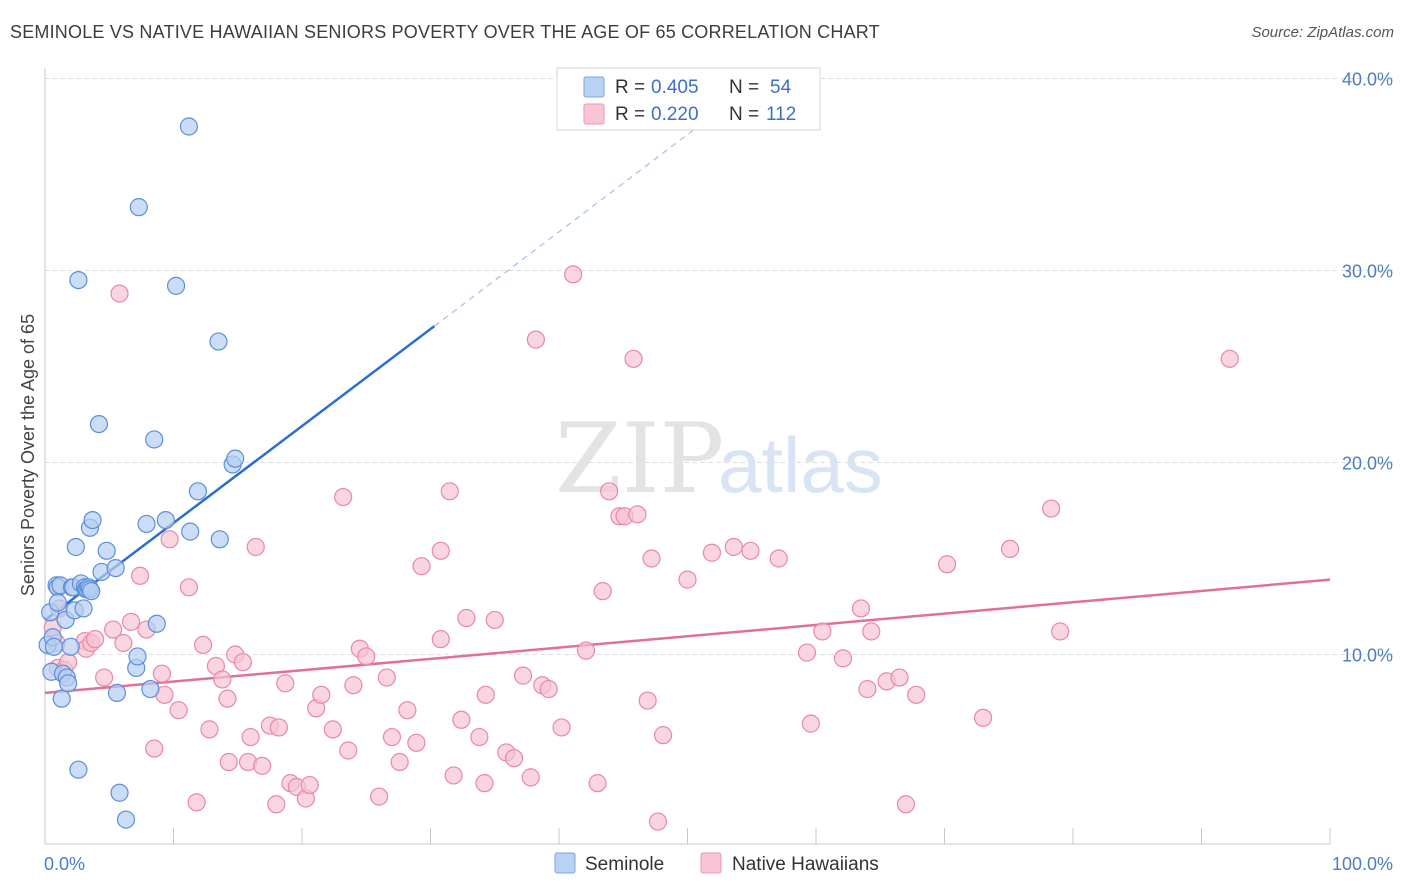 This screenshot has height=892, width=1406. Describe the element at coordinates (594, 114) in the screenshot. I see `legend-swatch-hawaiian` at that location.